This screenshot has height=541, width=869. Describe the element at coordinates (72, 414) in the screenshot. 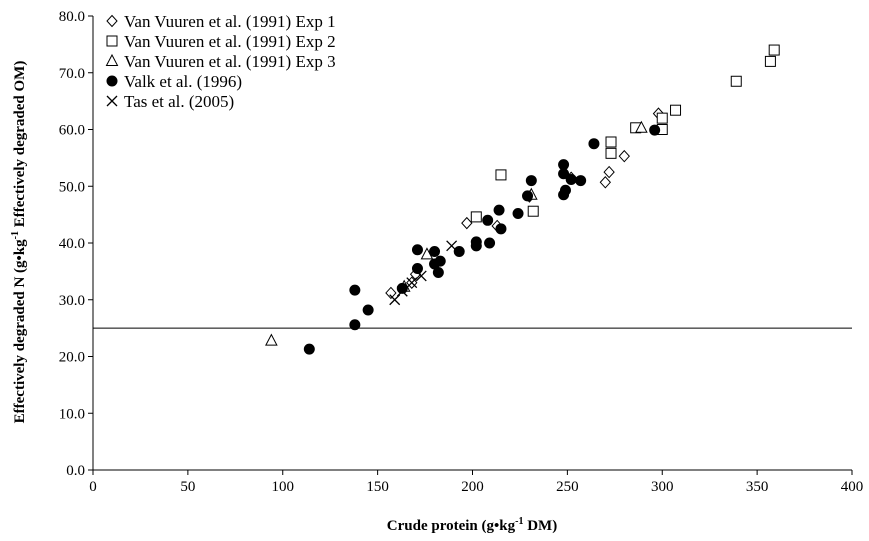

I see `y-tick-label: 10.0` at that location.